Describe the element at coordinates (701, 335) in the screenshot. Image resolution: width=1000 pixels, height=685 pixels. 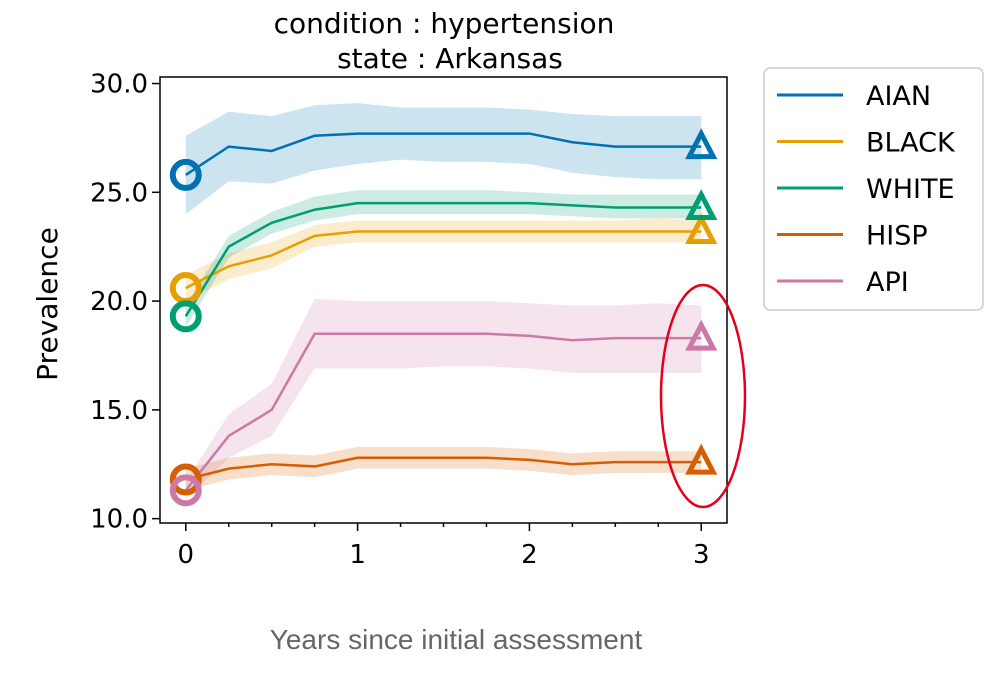
I see `end-marker-api` at that location.